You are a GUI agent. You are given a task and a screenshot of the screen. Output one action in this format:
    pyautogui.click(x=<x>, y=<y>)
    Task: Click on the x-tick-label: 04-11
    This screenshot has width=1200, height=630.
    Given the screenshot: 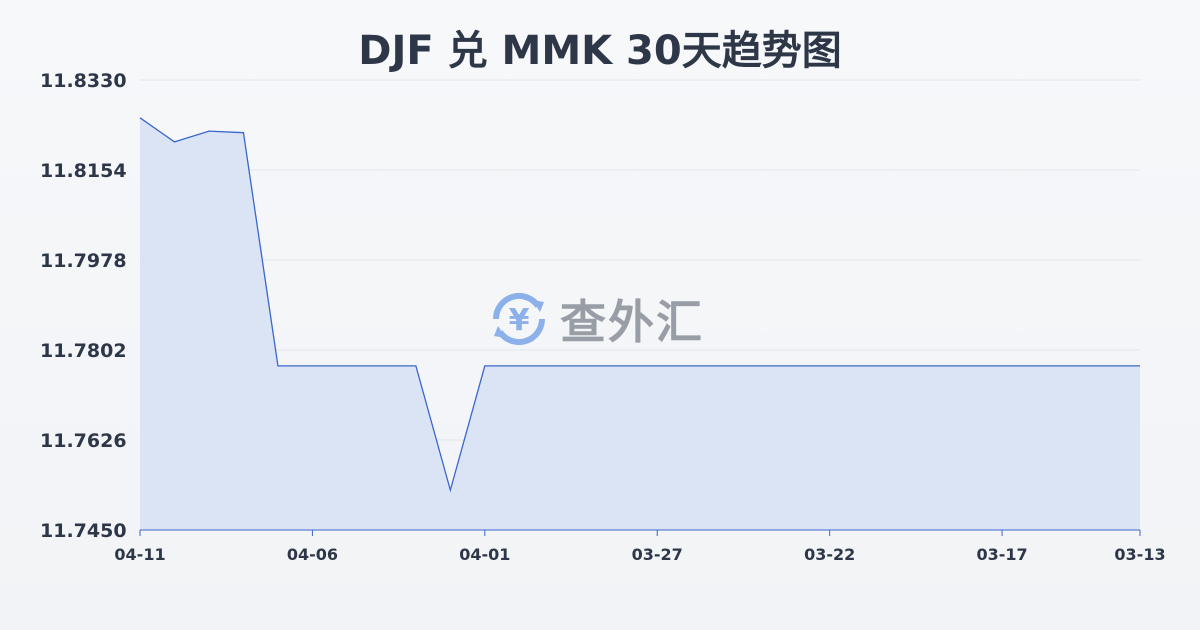 What is the action you would take?
    pyautogui.click(x=139, y=554)
    